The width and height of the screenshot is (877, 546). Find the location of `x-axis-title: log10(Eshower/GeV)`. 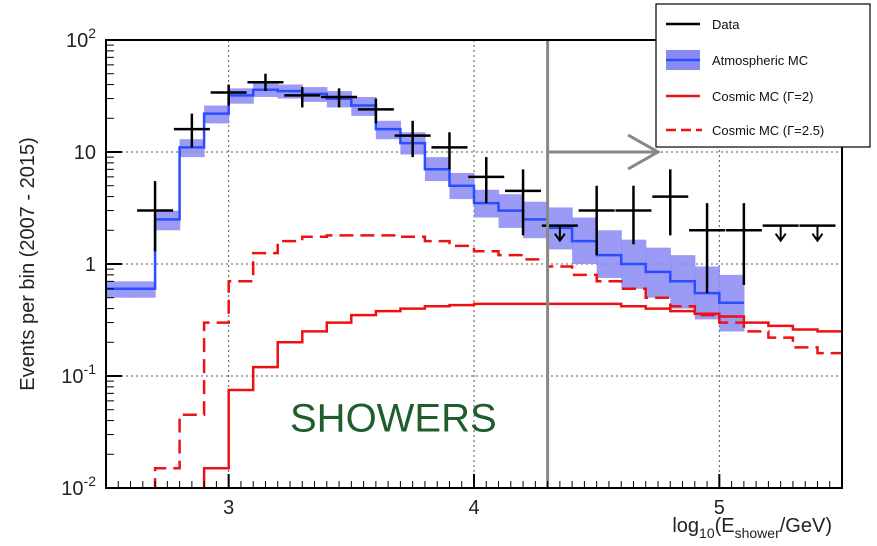

x-axis-title: log10(Eshower/GeV) is located at coordinates (752, 528).